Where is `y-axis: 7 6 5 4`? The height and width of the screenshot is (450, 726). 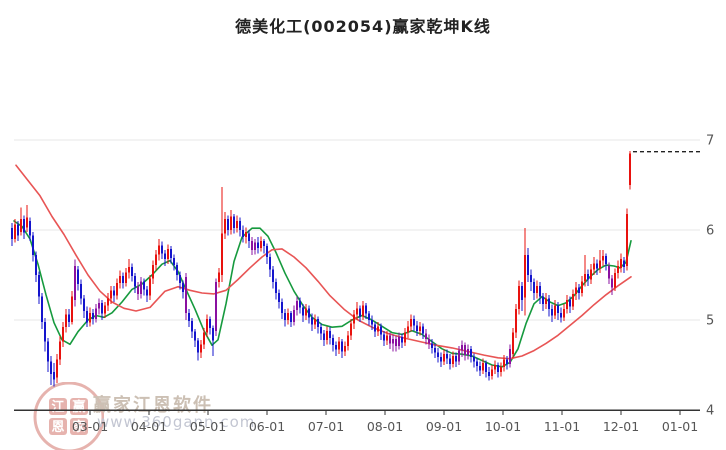 y-axis: 7 6 5 4 is located at coordinates (710, 276).